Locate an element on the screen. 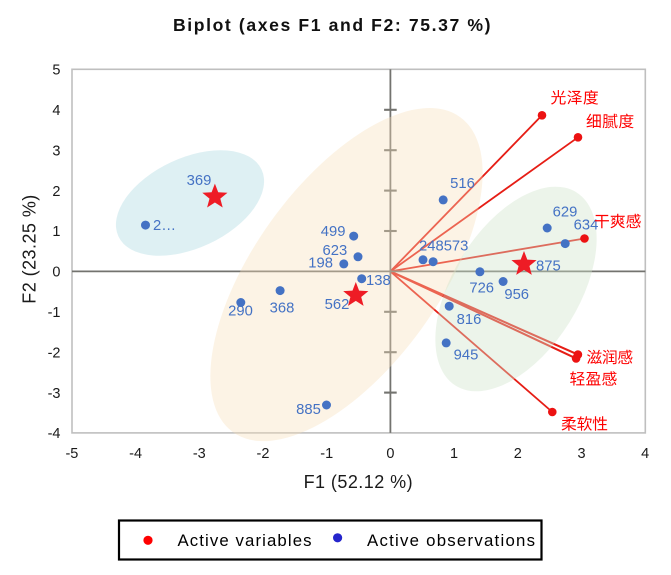 The width and height of the screenshot is (671, 575). svg-text: F2 (23.25 %) is located at coordinates (29, 248).